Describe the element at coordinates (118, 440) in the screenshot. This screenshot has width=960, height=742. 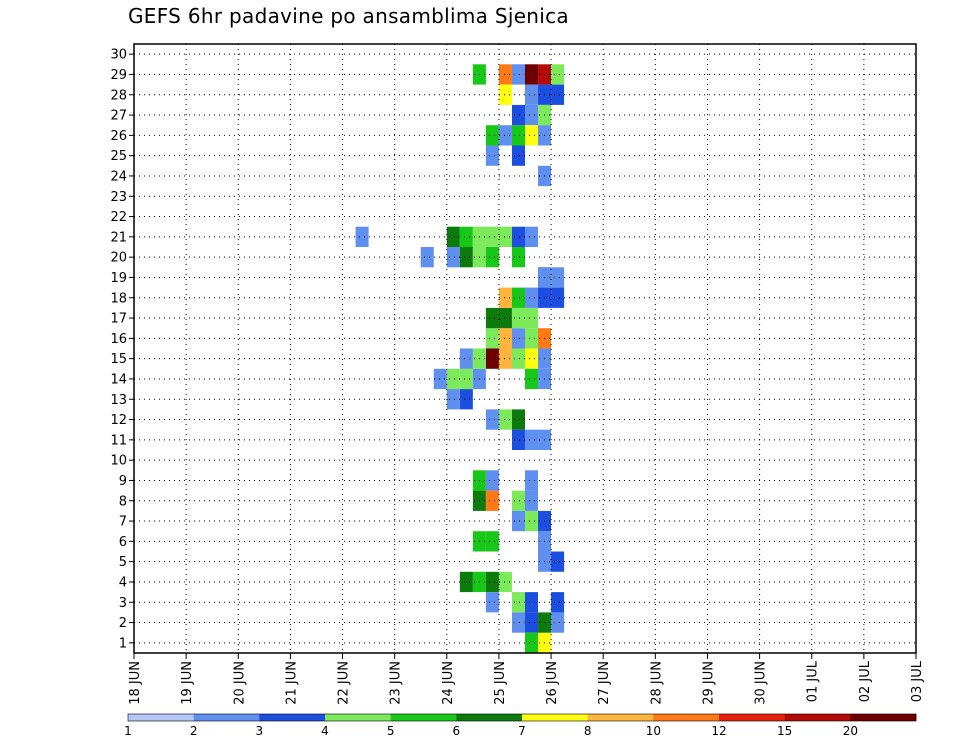
I see `y-tick-label: 11` at that location.